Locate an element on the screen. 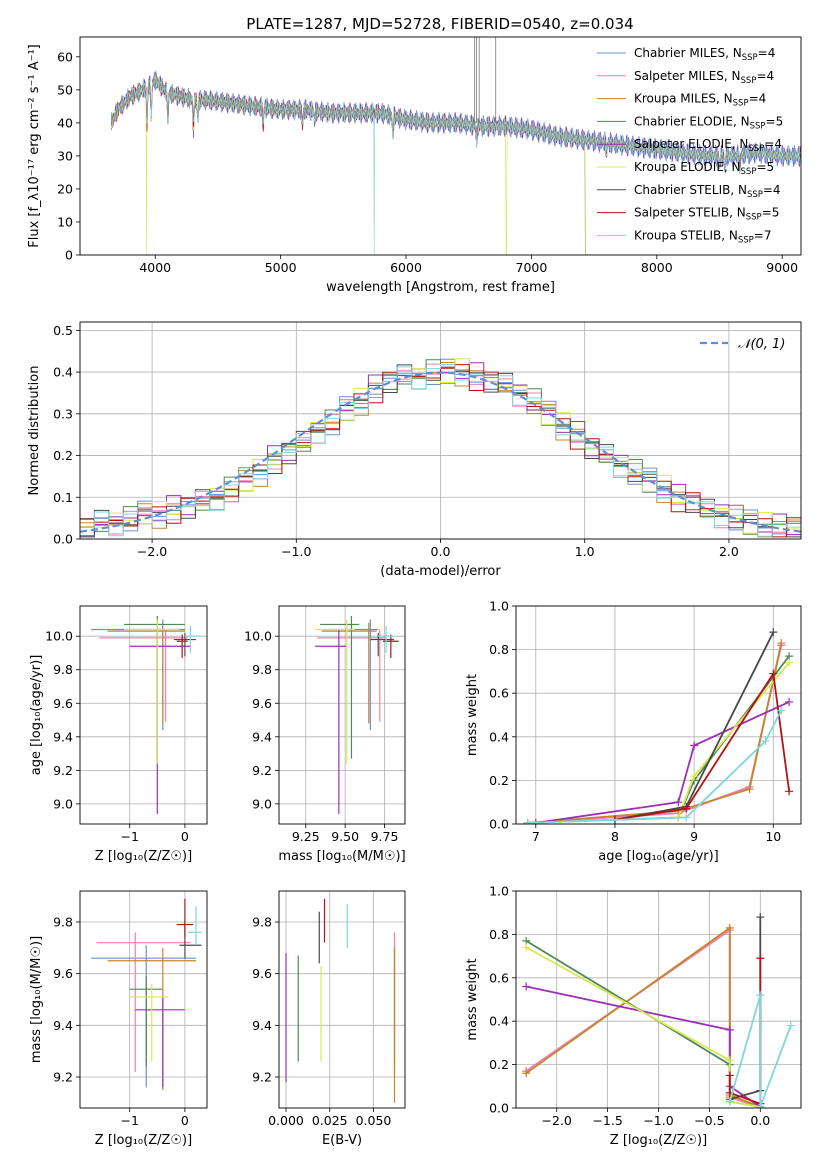 Image resolution: width=819 pixels, height=1170 pixels. x-tick-label: 5000 is located at coordinates (281, 267).